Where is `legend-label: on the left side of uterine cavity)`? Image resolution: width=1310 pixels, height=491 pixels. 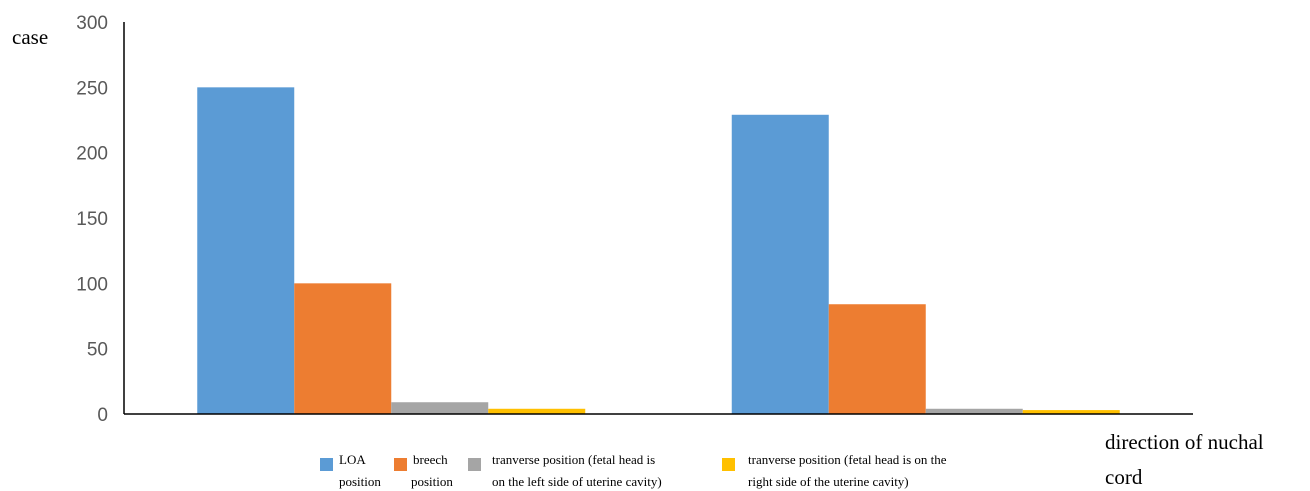
legend-label: on the left side of uterine cavity) is located at coordinates (577, 481).